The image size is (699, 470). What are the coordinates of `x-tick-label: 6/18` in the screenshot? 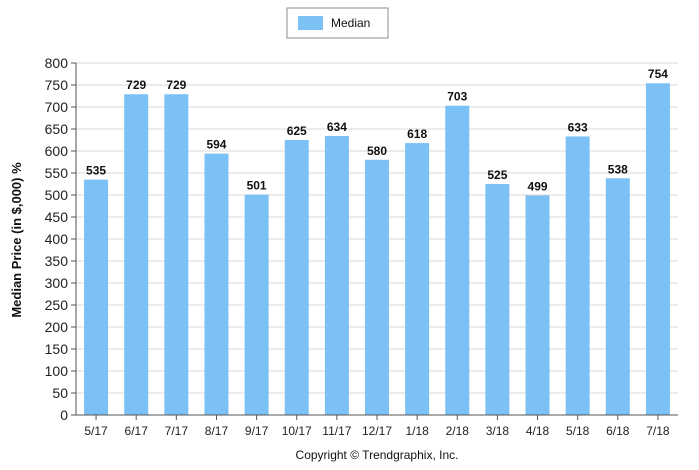 It's located at (618, 431).